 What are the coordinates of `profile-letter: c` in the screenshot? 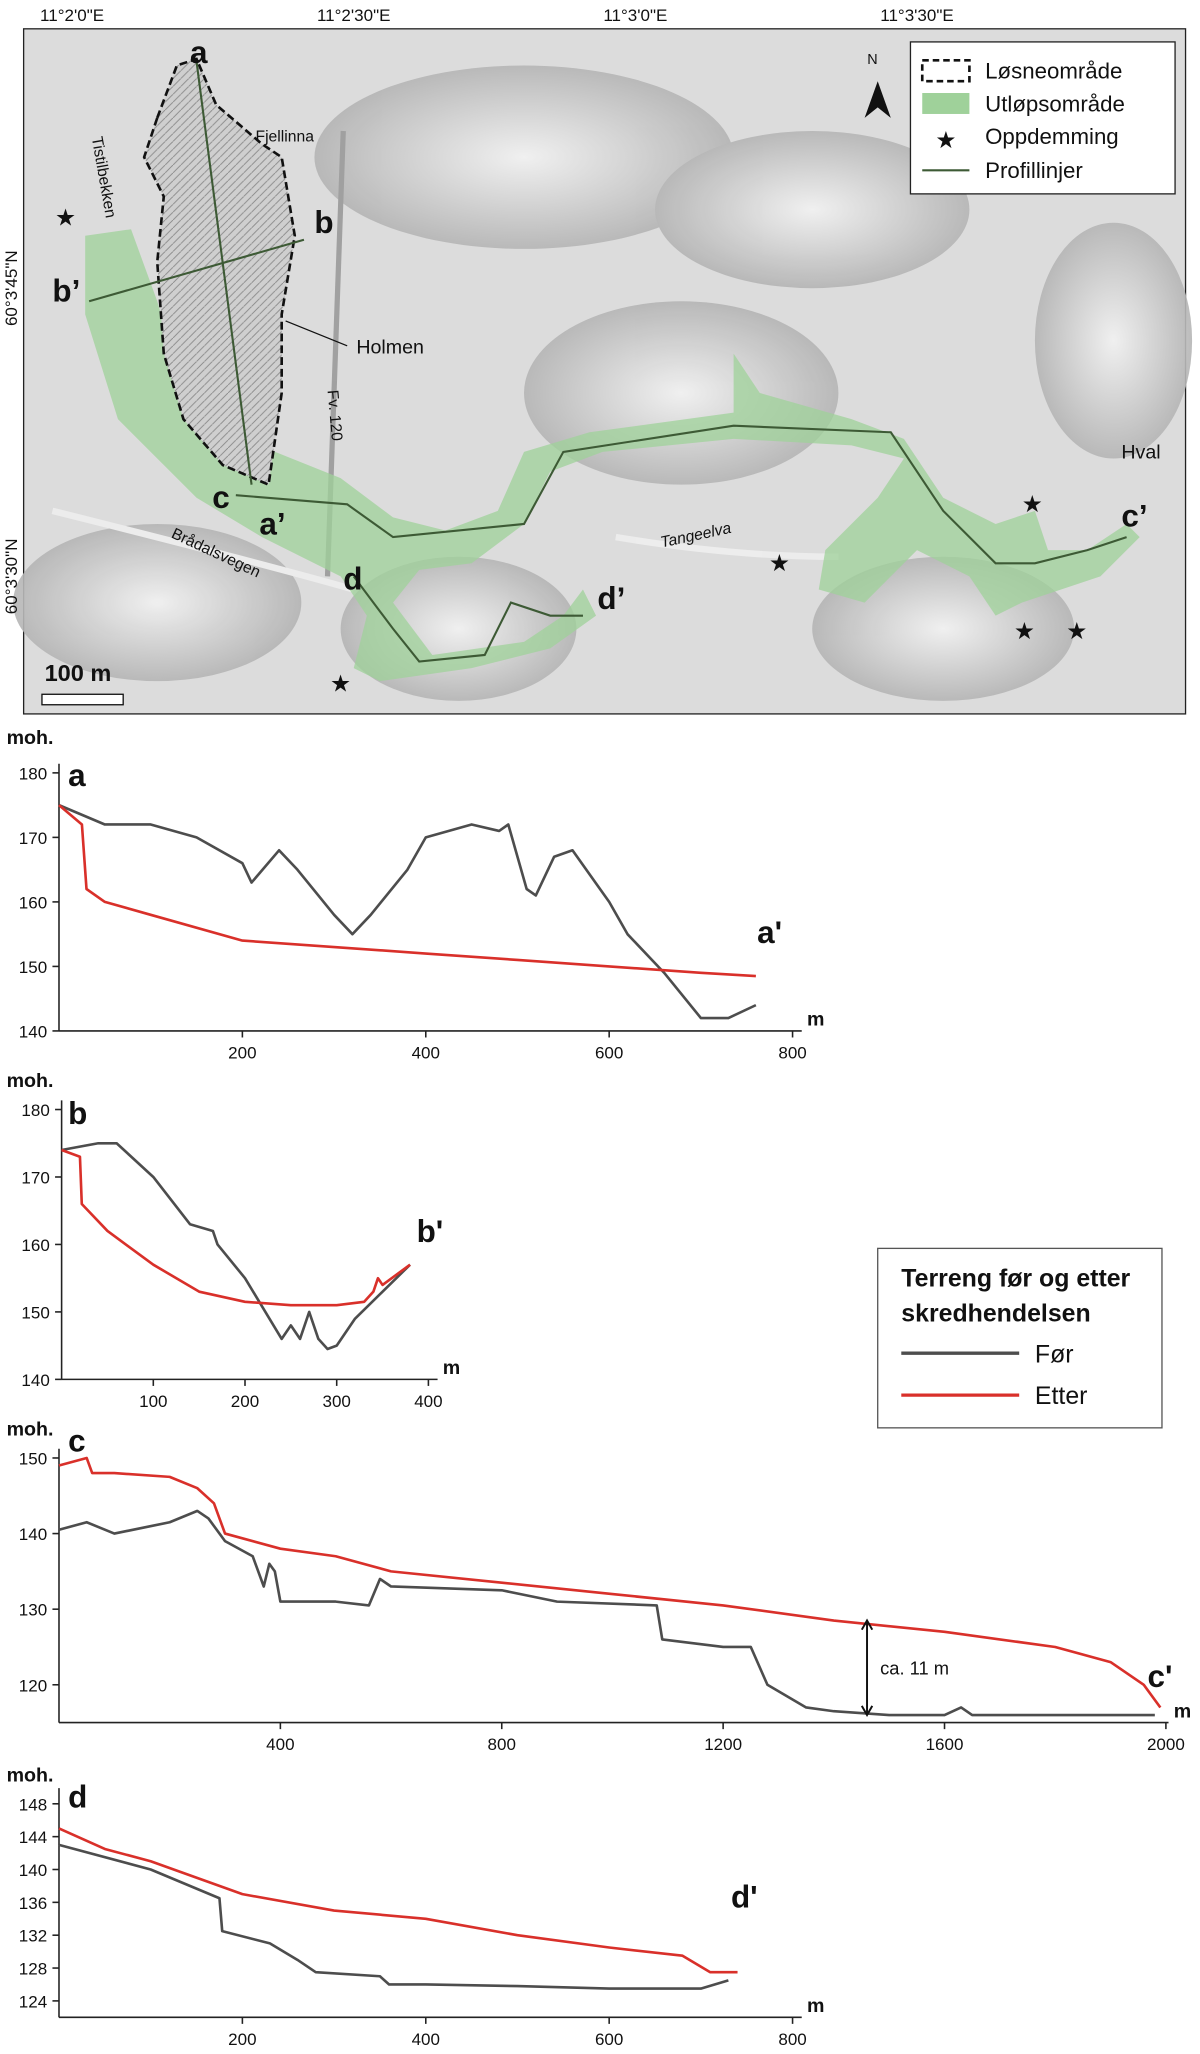 It's located at (220, 497).